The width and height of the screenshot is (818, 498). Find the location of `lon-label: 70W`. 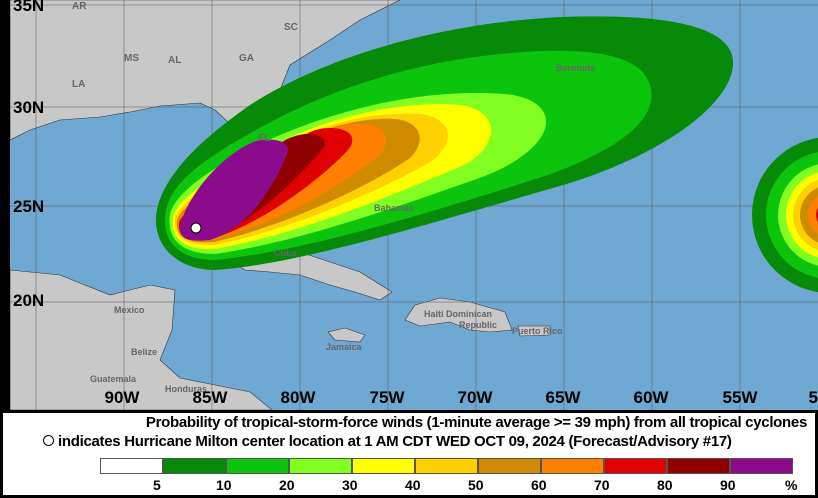

lon-label: 70W is located at coordinates (476, 397).